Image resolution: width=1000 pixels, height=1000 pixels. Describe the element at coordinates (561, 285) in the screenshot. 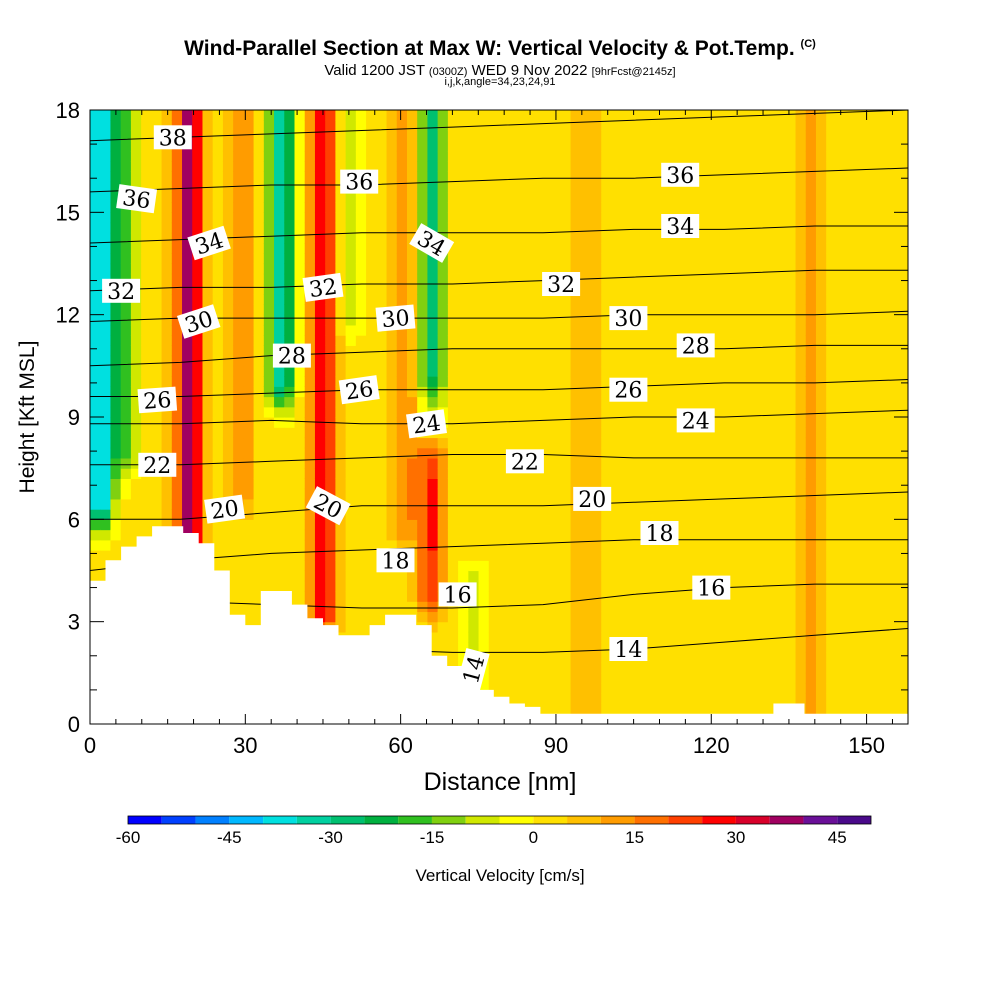

I see `contour-label-text: 32` at that location.